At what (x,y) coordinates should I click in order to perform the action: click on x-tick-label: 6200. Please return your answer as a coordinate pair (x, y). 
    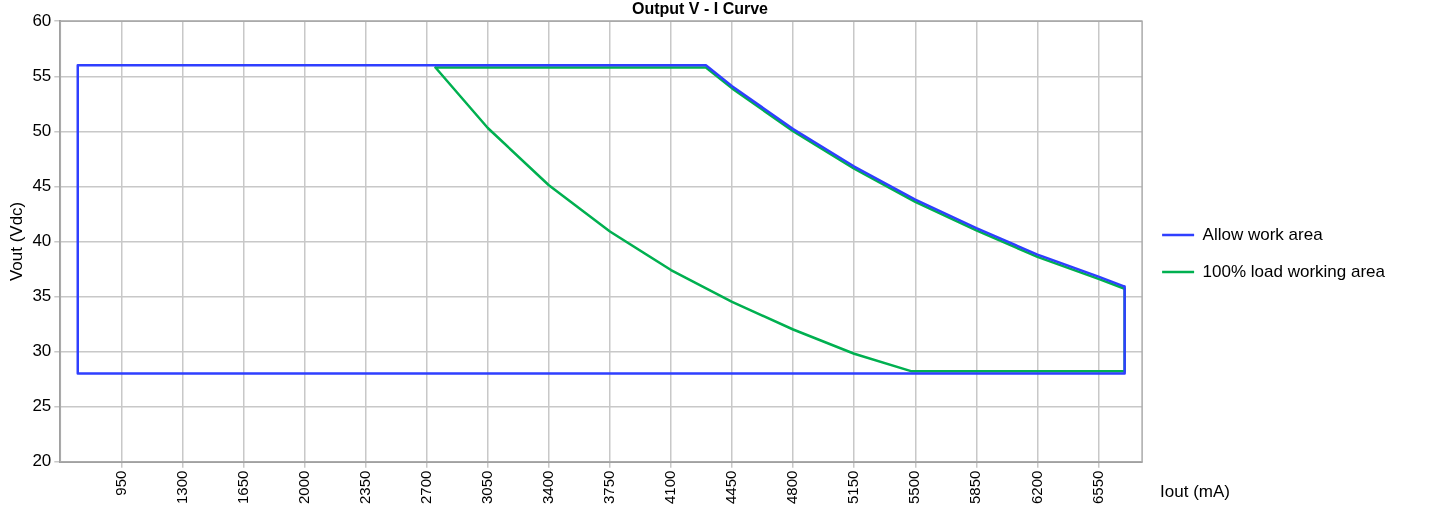
    Looking at the image, I should click on (1036, 487).